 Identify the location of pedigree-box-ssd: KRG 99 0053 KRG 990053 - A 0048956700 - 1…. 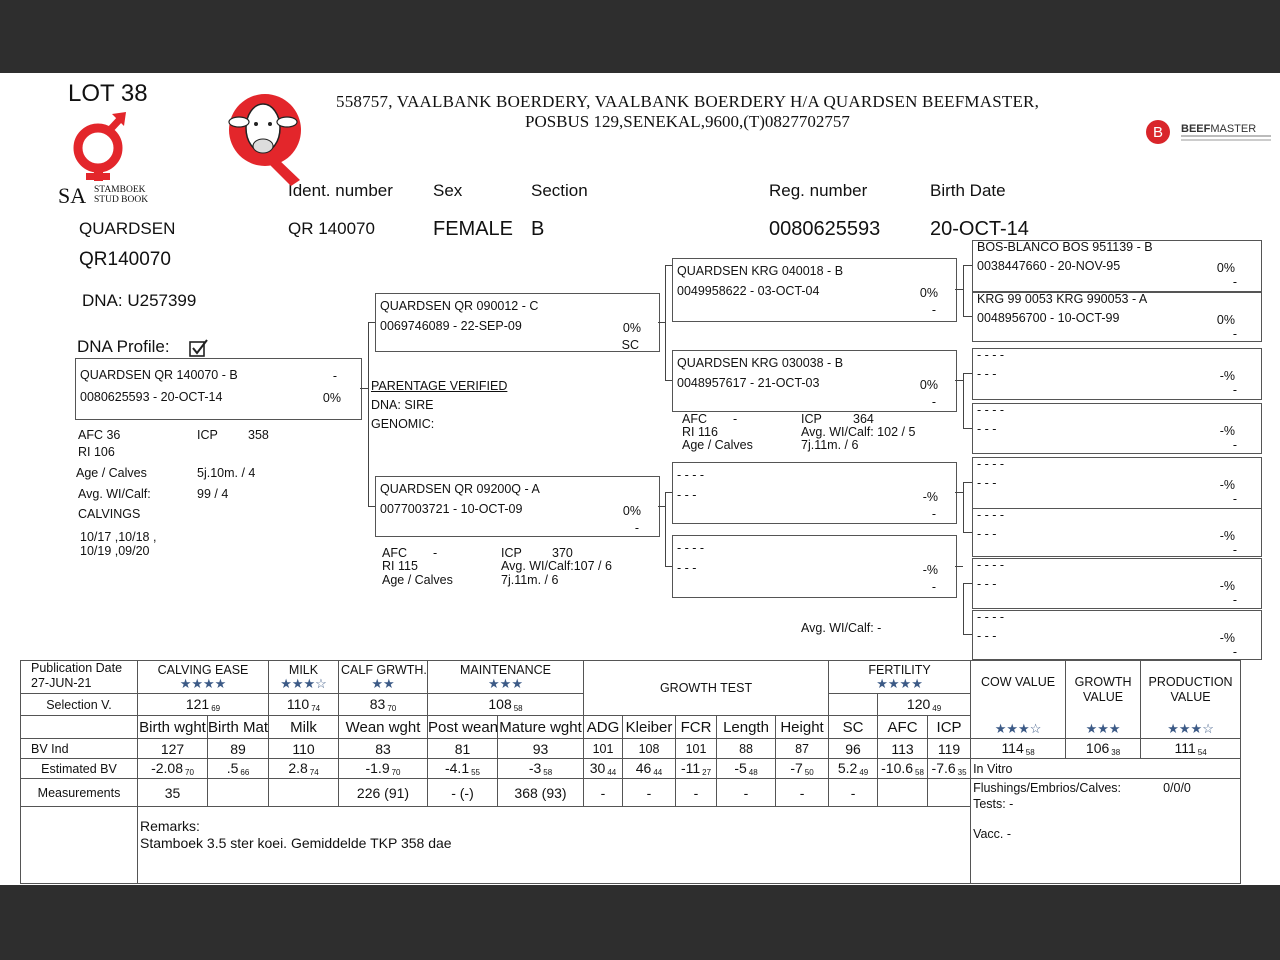
(1117, 317).